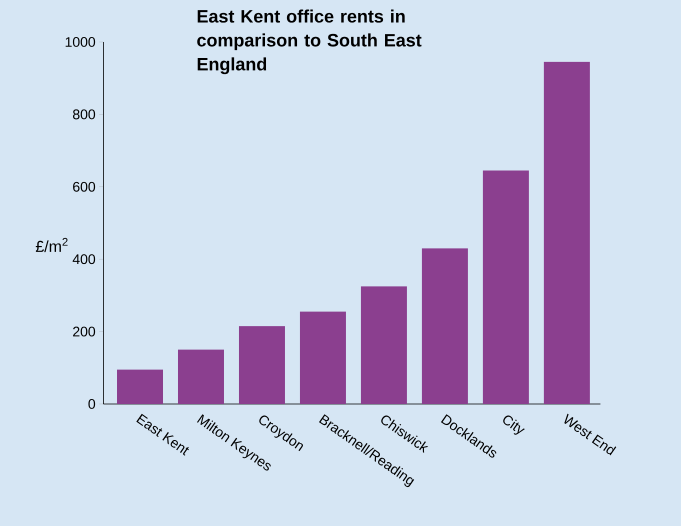 This screenshot has height=526, width=681. I want to click on x-tick-label: City, so click(514, 425).